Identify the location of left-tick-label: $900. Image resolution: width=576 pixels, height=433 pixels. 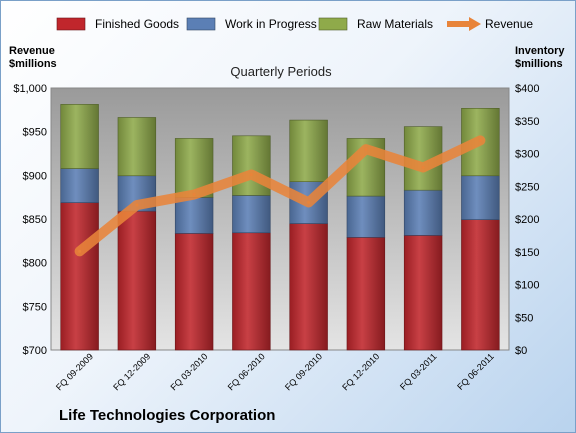
(35, 176).